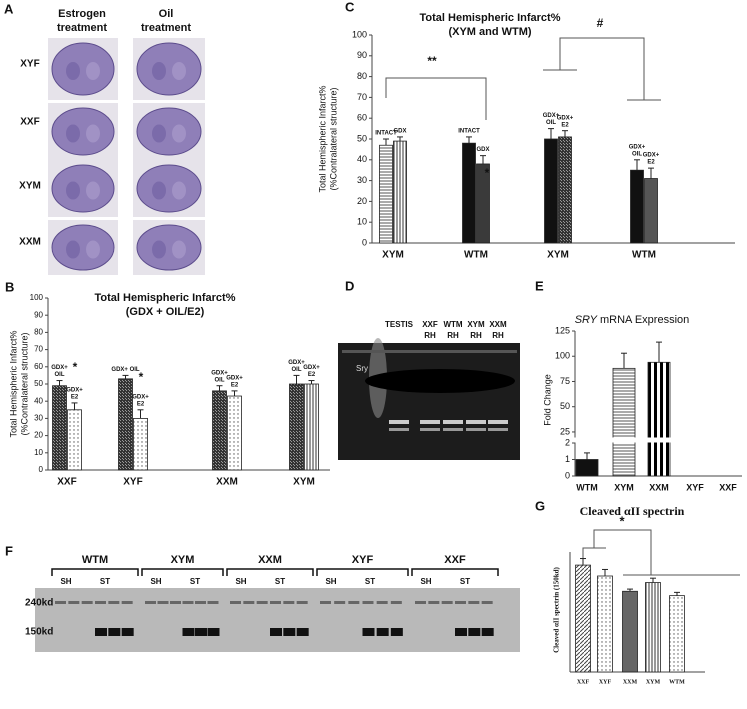 The width and height of the screenshot is (747, 709). Describe the element at coordinates (540, 505) in the screenshot. I see `panel-letter: G` at that location.